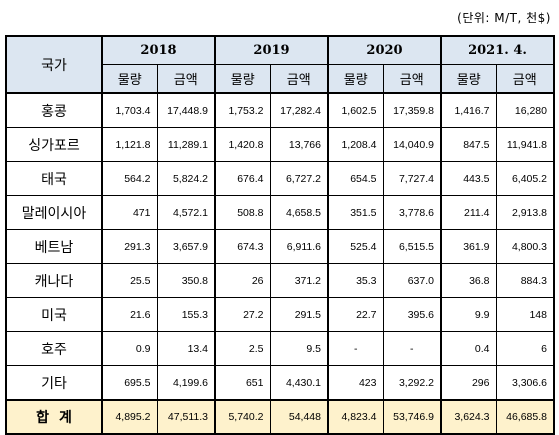 Image resolution: width=559 pixels, height=435 pixels. I want to click on amount-cell: 4,572.1, so click(186, 212).